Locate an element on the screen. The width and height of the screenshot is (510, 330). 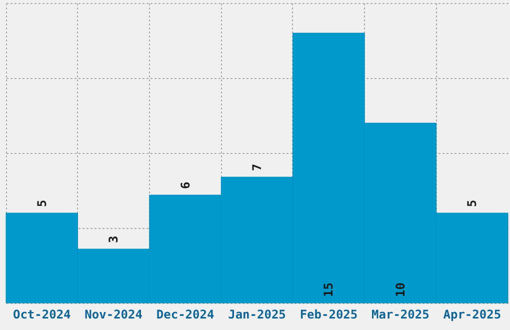
data-label: 6 is located at coordinates (185, 186).